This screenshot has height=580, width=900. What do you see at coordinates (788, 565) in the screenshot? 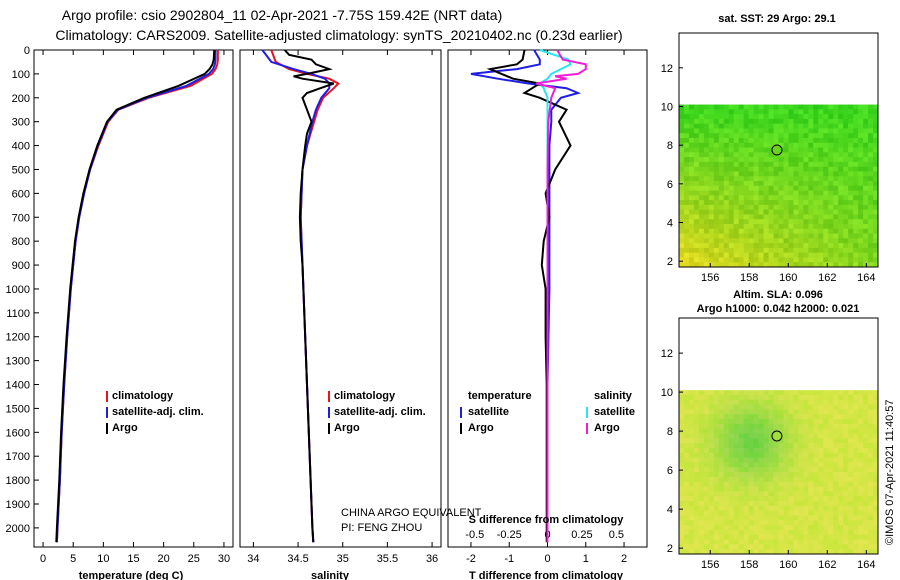
I see `map-x-tick-label: 160` at bounding box center [788, 565].